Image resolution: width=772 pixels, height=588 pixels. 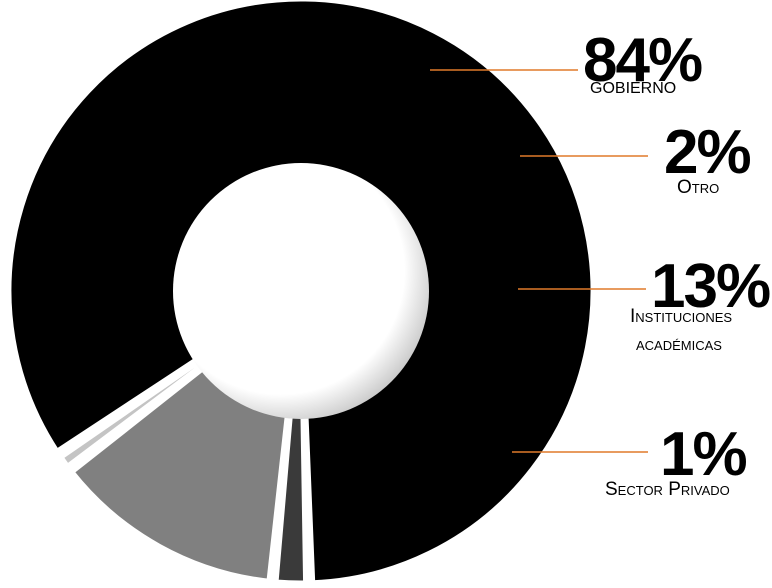 I want to click on value-label-gobierno: 84%, so click(x=643, y=60).